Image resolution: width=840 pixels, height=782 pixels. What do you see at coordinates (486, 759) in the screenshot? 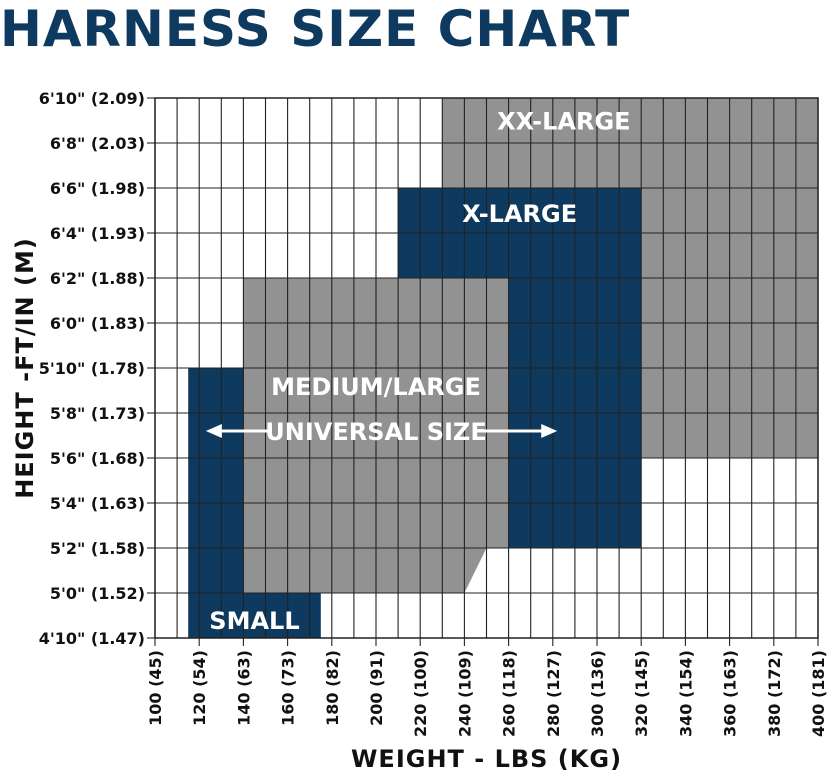
I see `x-axis-title: WEIGHT - LBS (KG)` at bounding box center [486, 759].